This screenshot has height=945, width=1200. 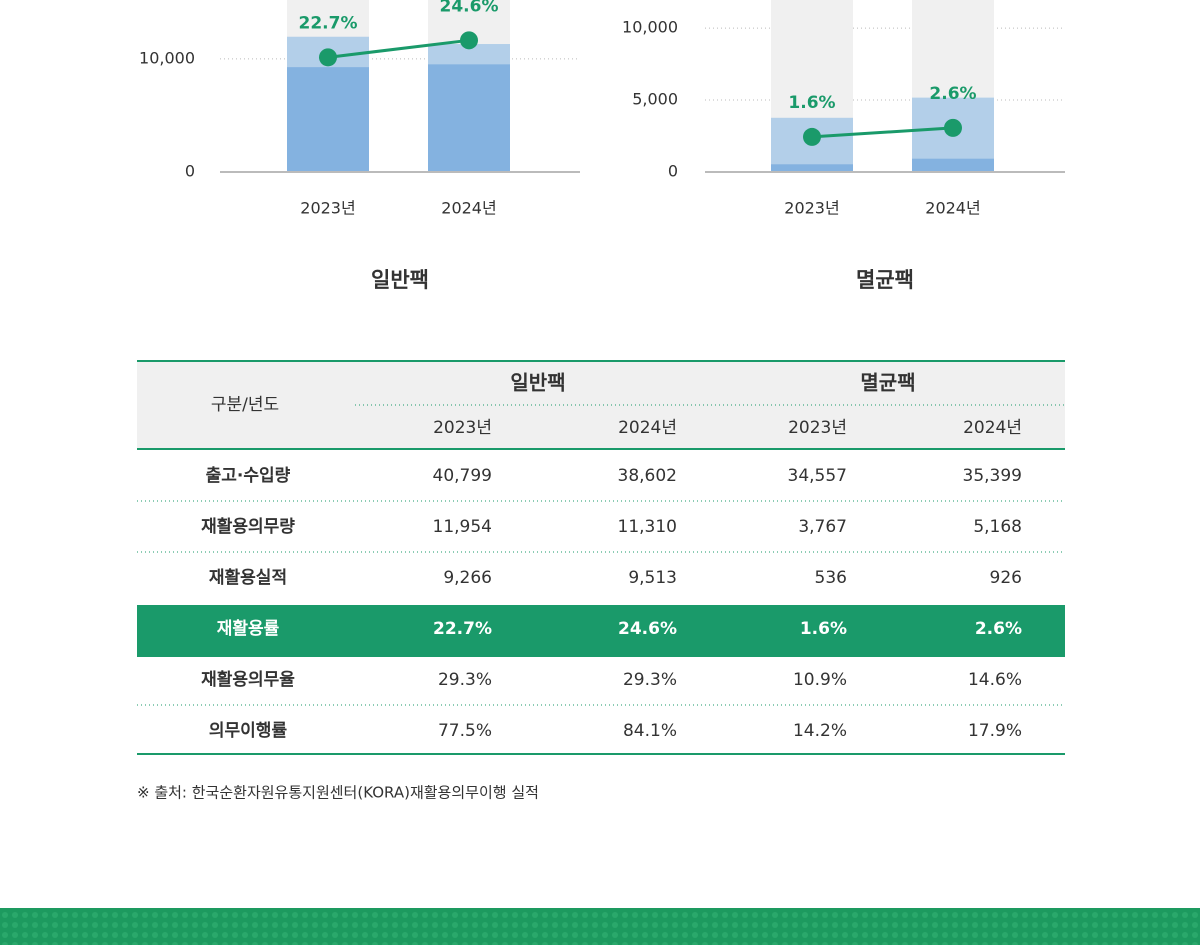 What do you see at coordinates (822, 527) in the screenshot?
I see `table-cell: 3,767` at bounding box center [822, 527].